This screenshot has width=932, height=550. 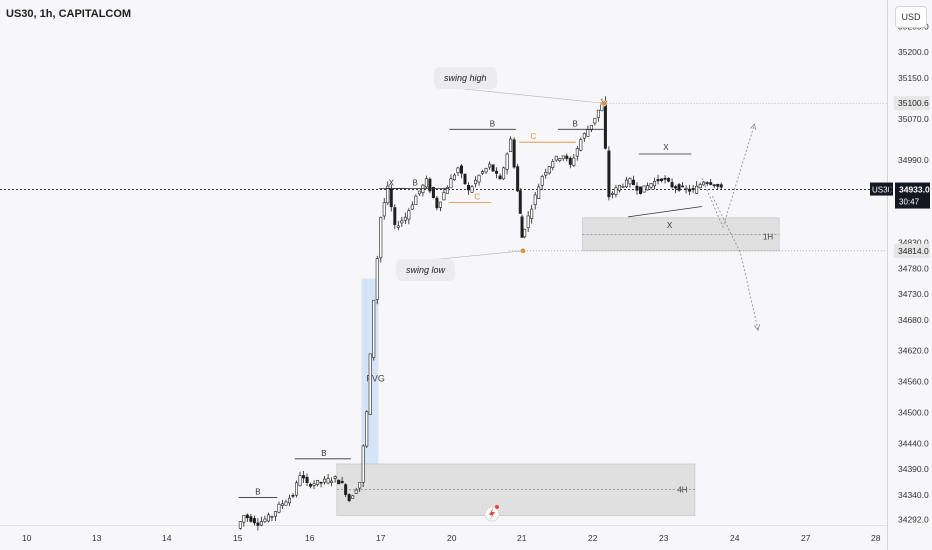 I want to click on chart-title: US30, 1h, CAPITALCOM, so click(x=69, y=14).